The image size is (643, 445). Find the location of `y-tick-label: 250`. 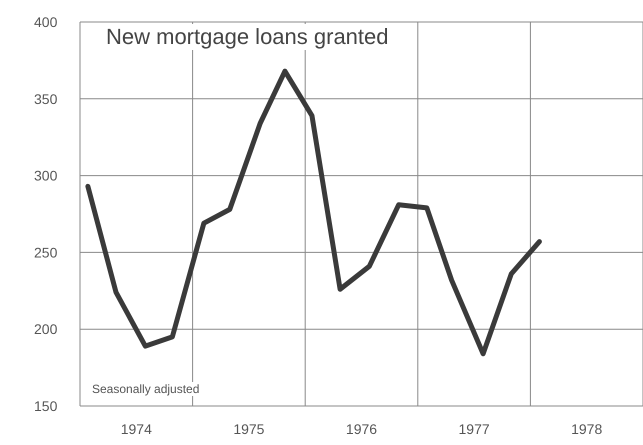

y-tick-label: 250 is located at coordinates (46, 252).